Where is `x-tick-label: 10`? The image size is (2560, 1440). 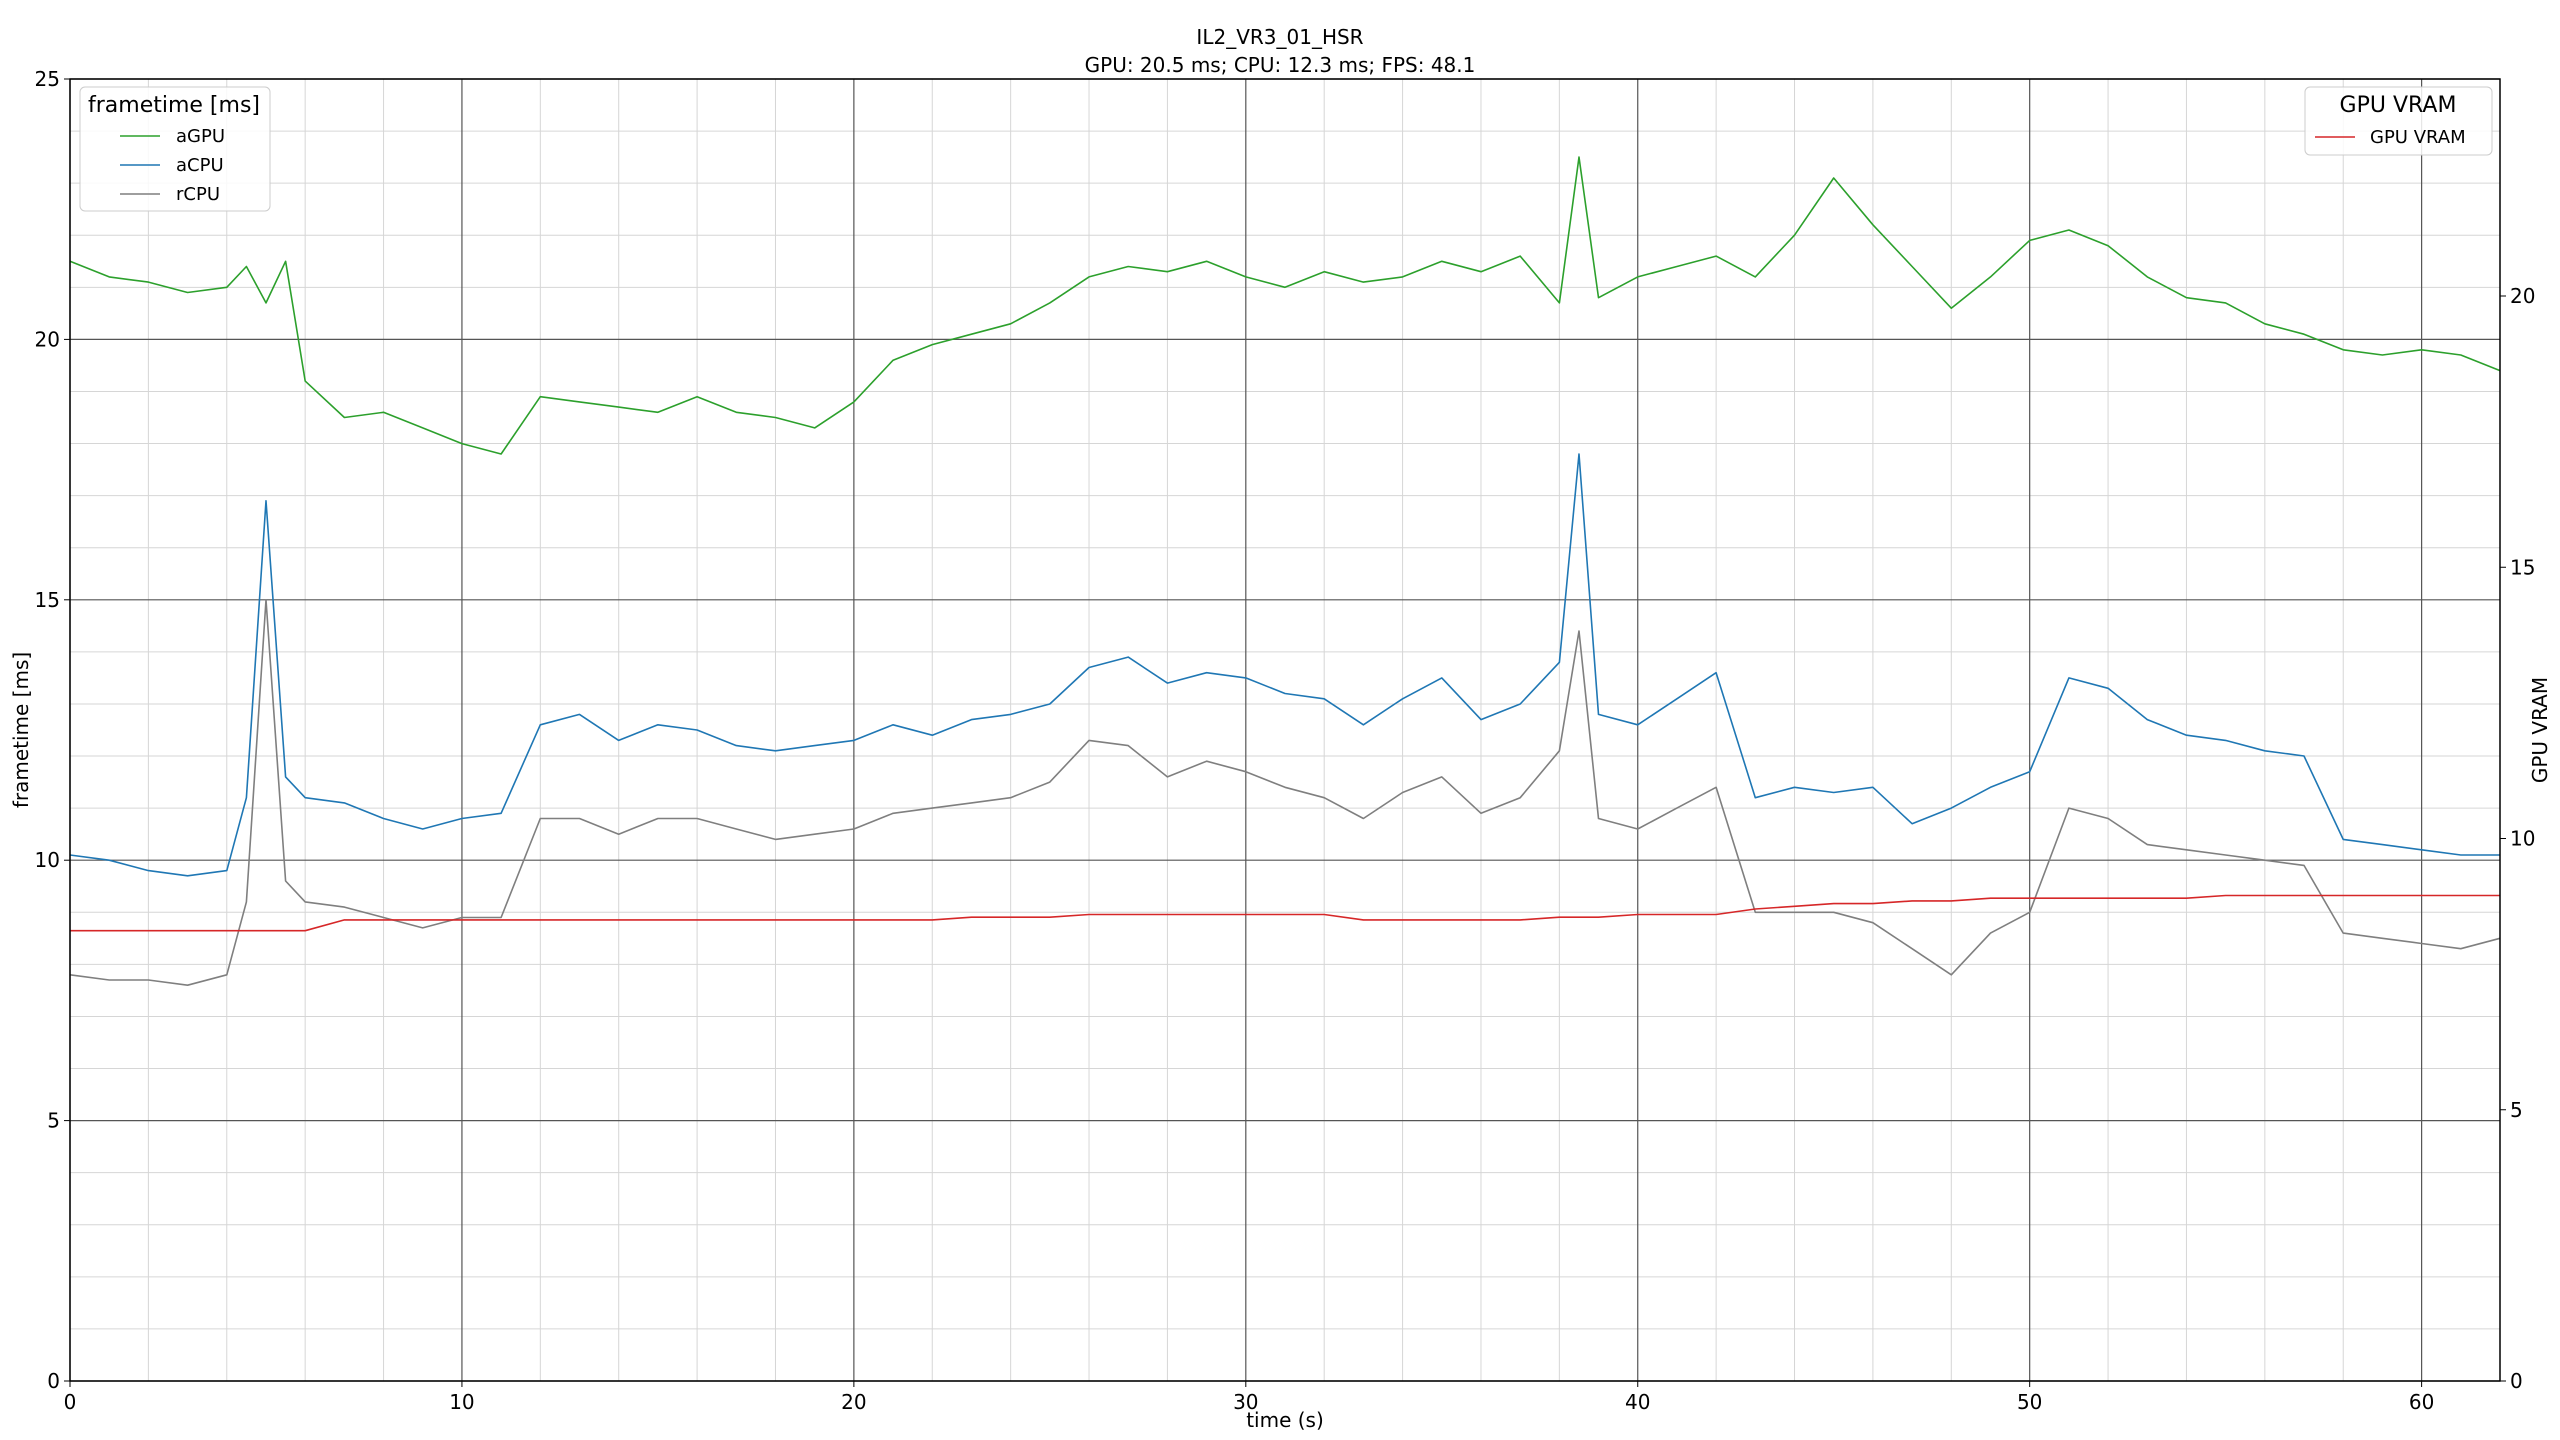 x-tick-label: 10 is located at coordinates (461, 1402).